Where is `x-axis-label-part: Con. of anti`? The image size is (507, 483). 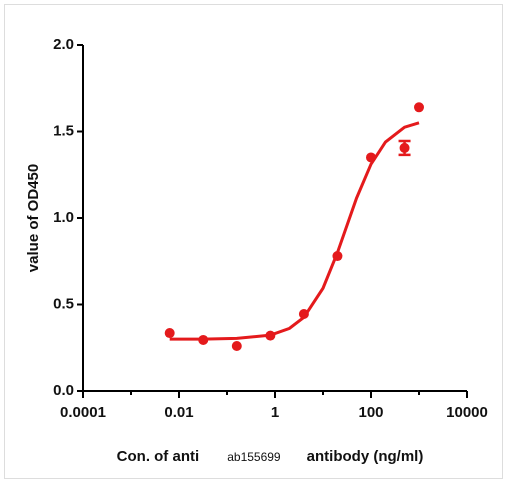
x-axis-label-part: Con. of anti is located at coordinates (158, 456).